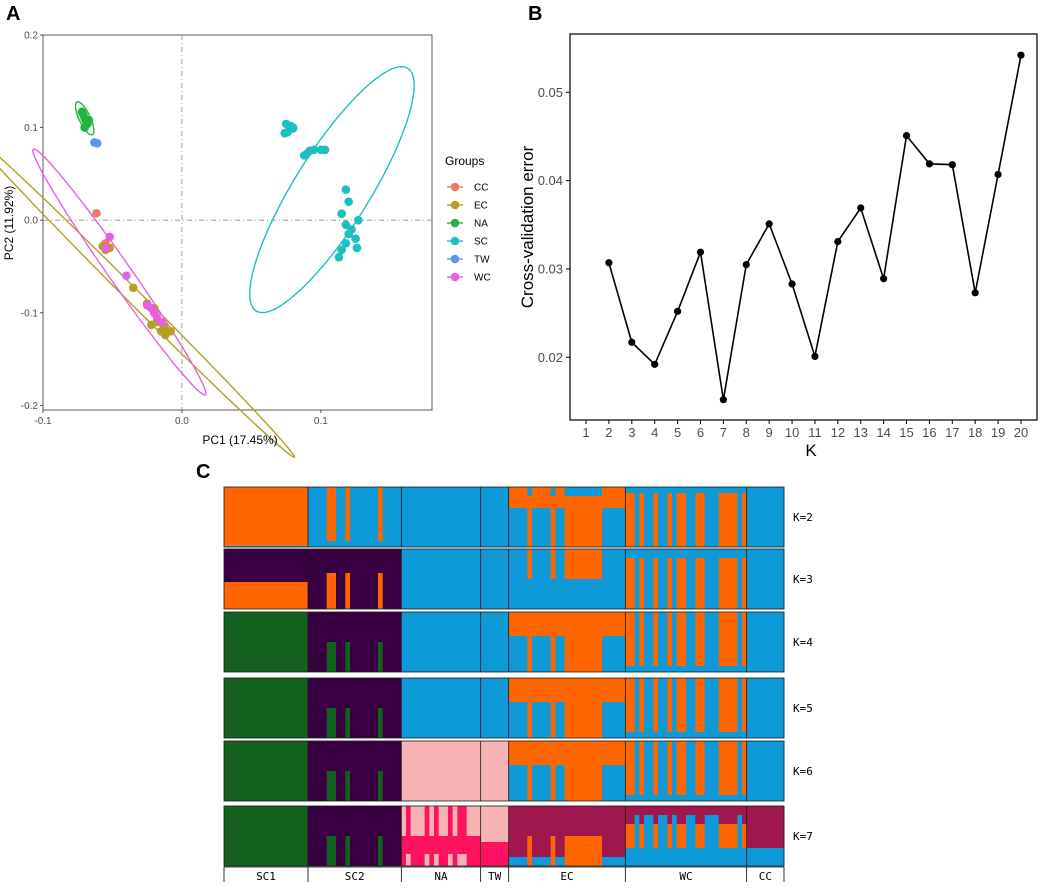  I want to click on point-tw, so click(94, 142).